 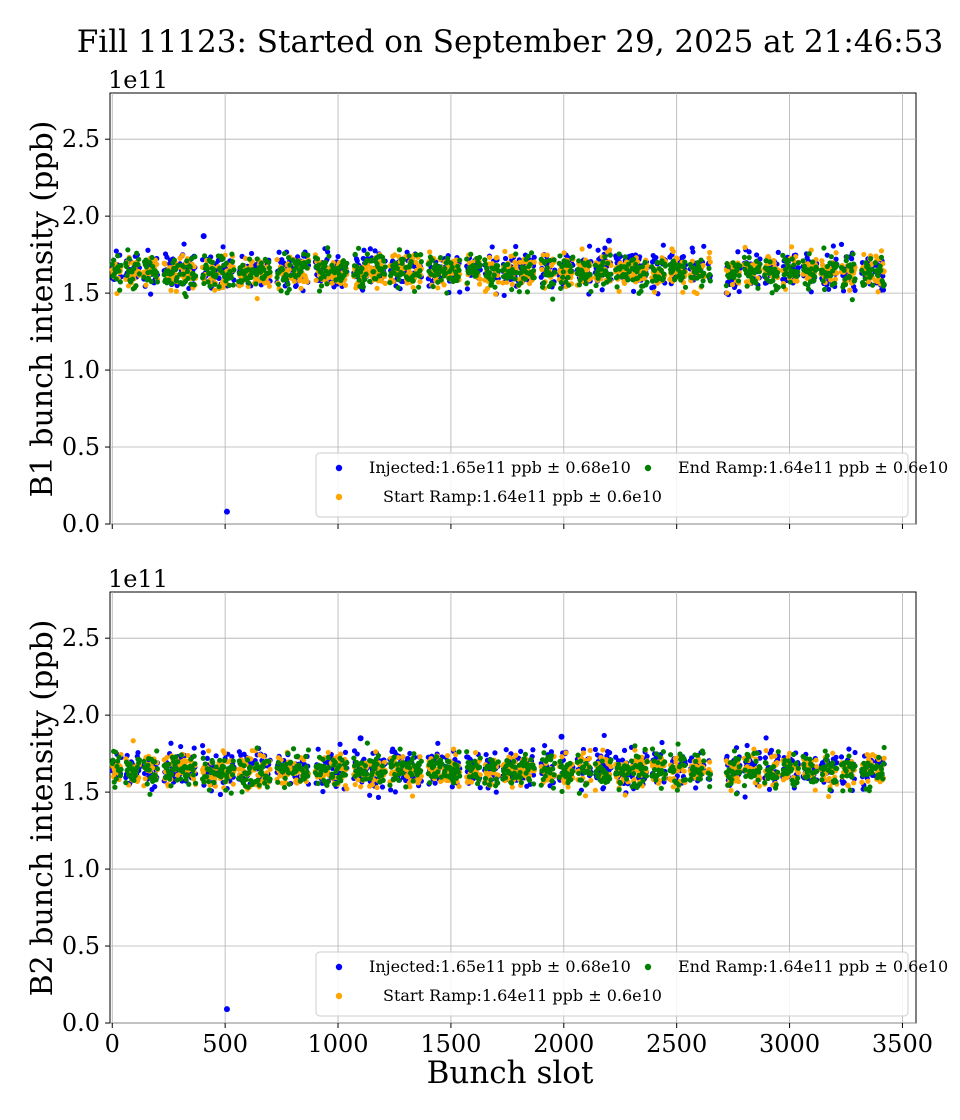 I want to click on y-tick-label: 0.0, so click(x=81, y=524).